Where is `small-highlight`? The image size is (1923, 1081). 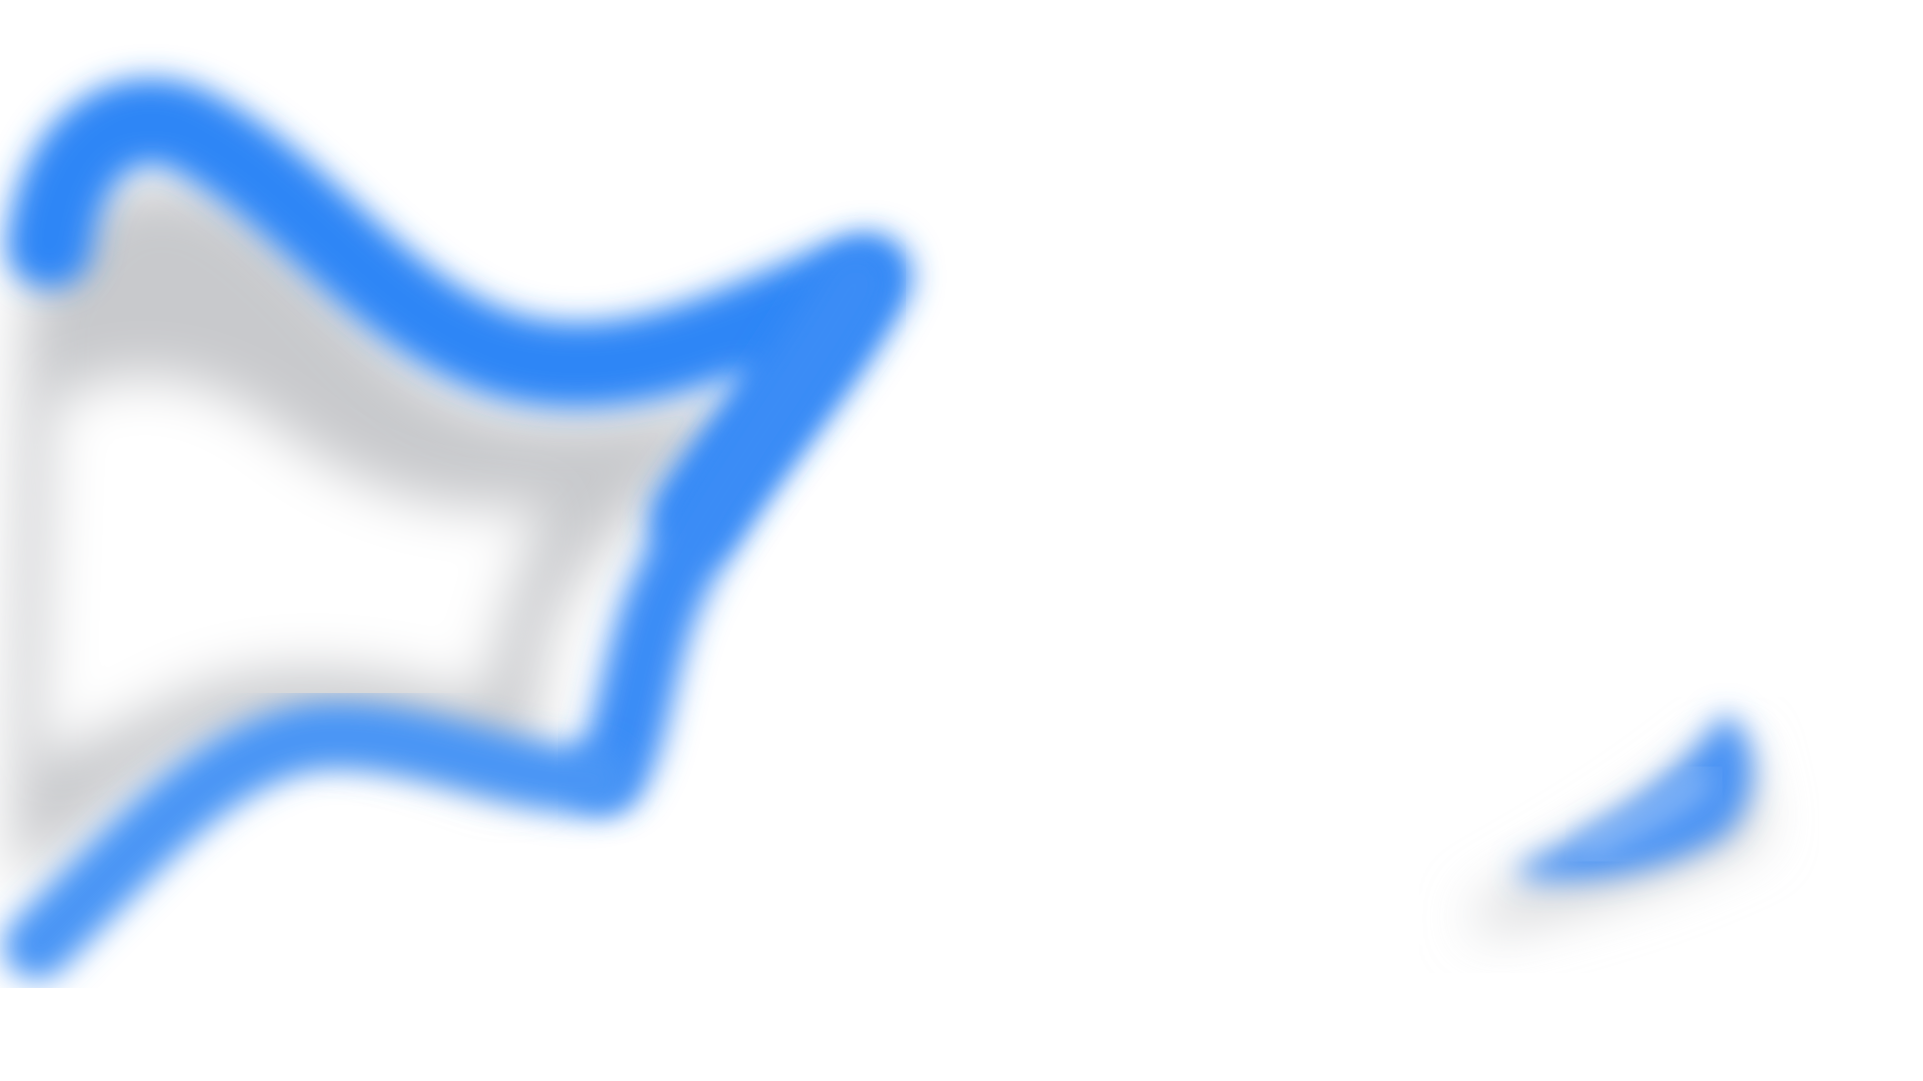
small-highlight is located at coordinates (1643, 813).